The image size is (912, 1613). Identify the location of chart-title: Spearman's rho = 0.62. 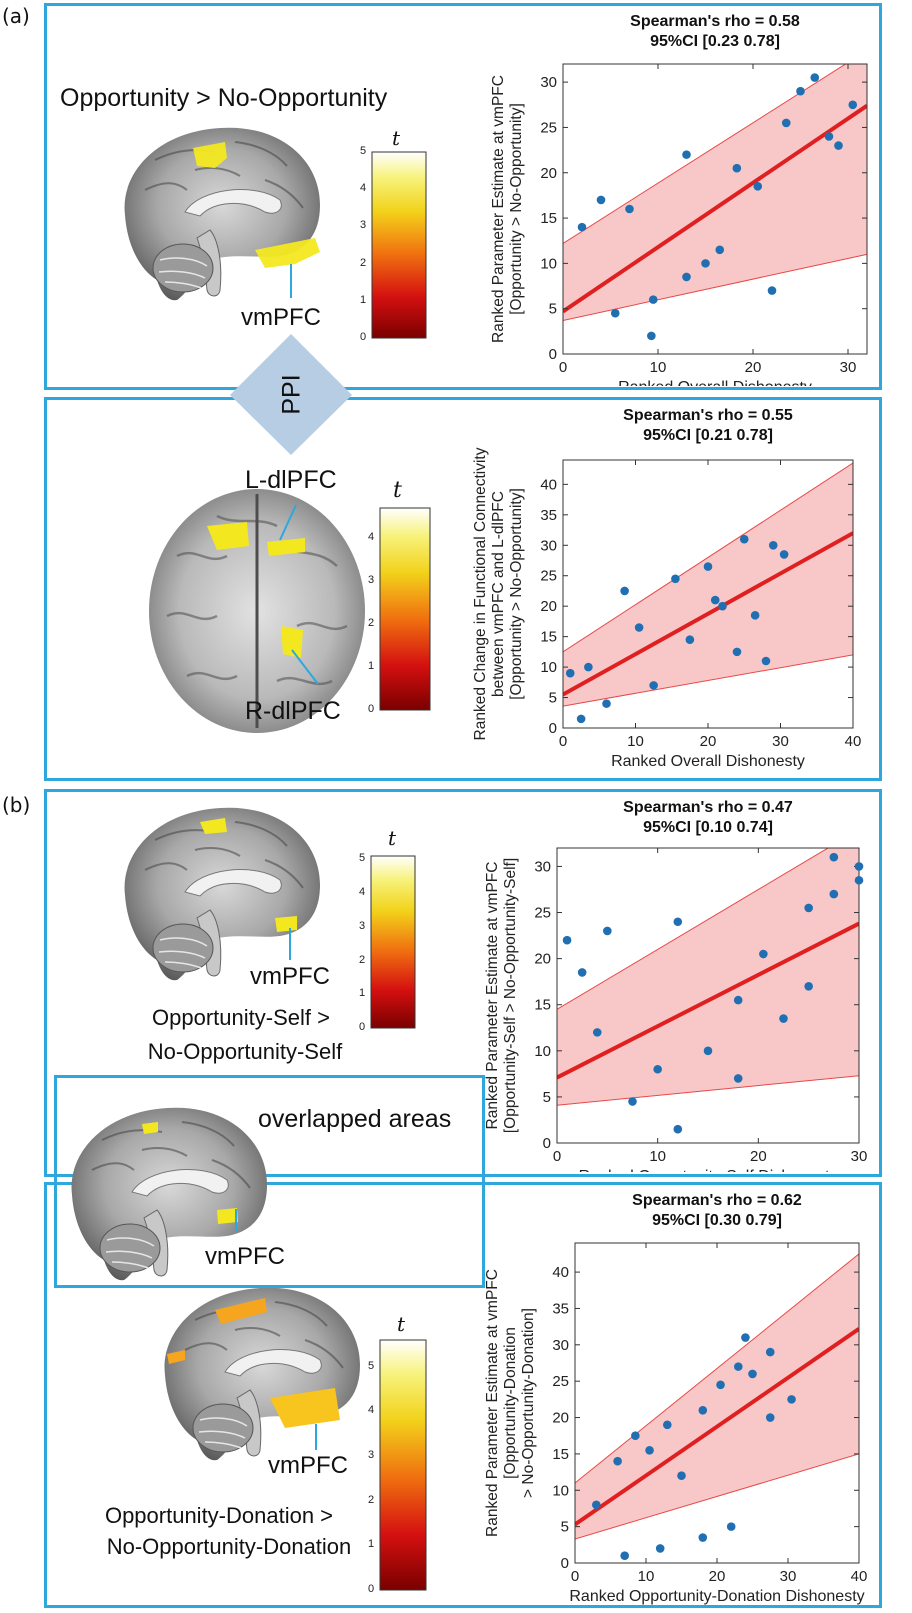
(717, 1200).